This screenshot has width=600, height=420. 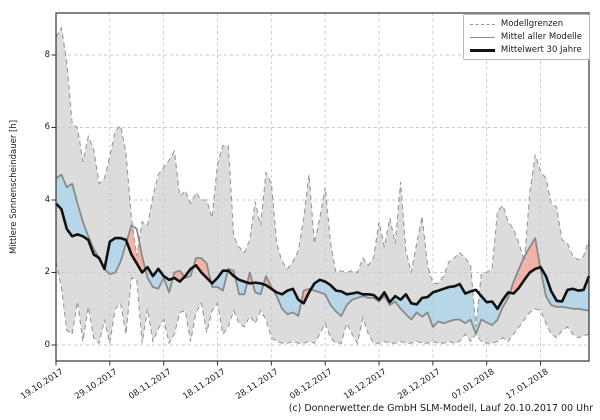 I want to click on legend-item-mittel-aller-modelle: Mittel aller Modelle, so click(x=525, y=37).